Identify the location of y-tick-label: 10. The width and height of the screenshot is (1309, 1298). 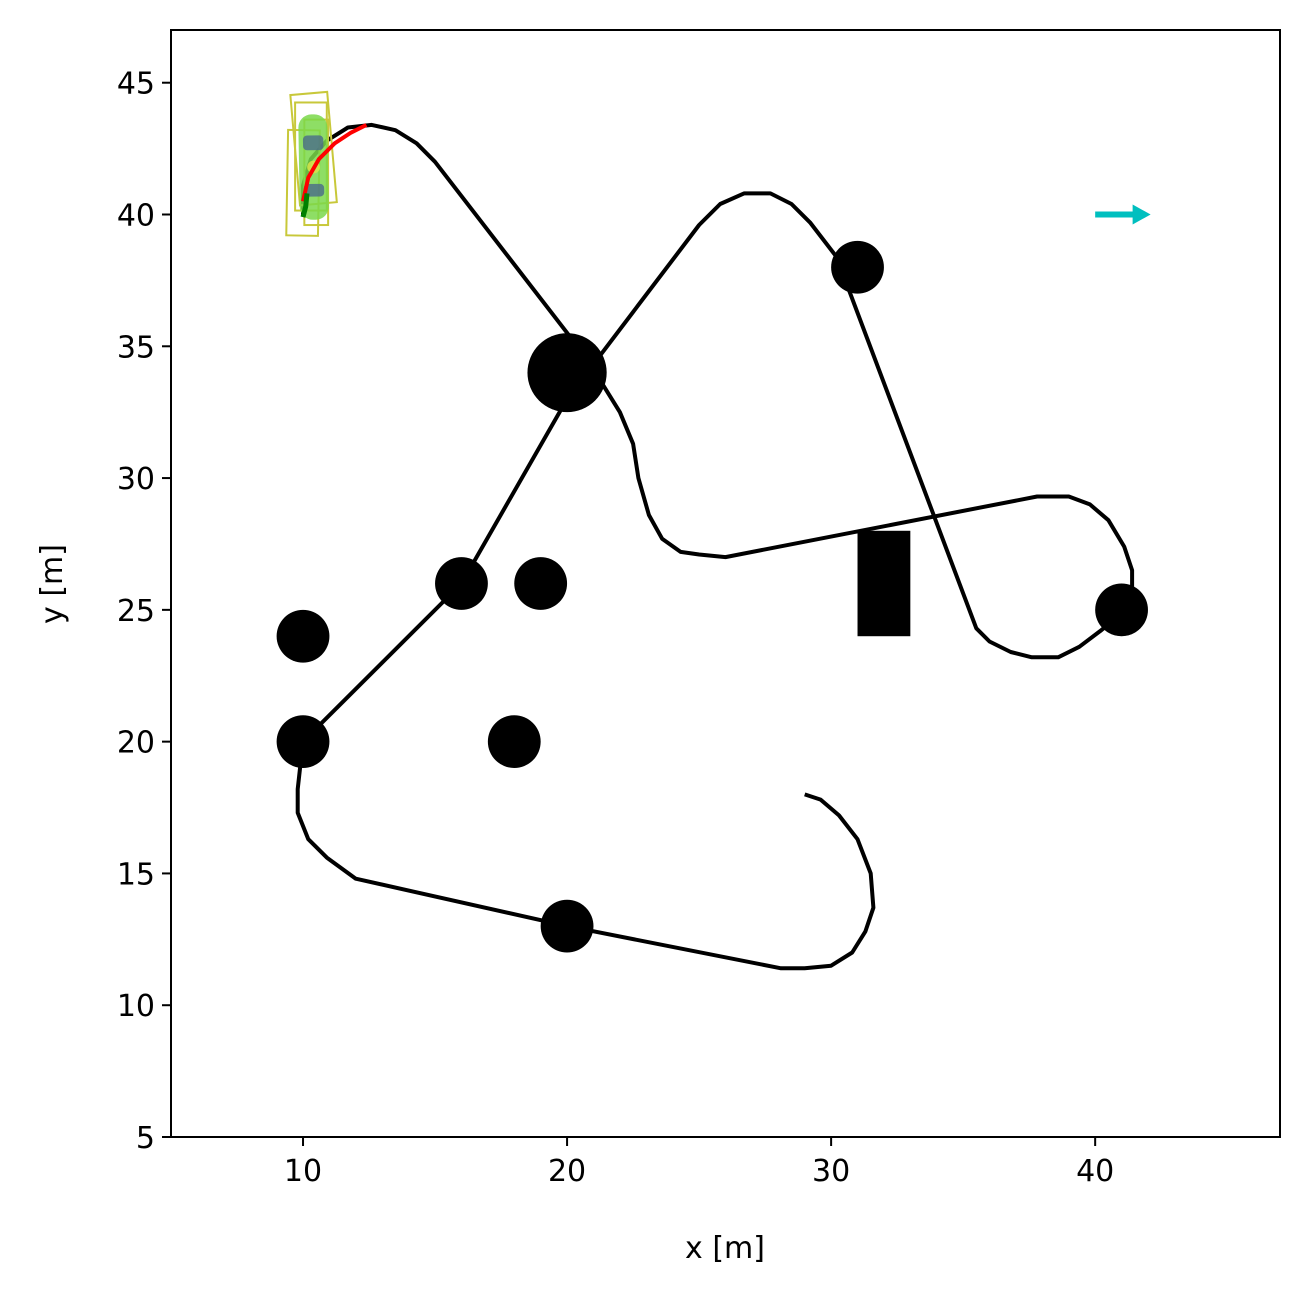
(136, 1006).